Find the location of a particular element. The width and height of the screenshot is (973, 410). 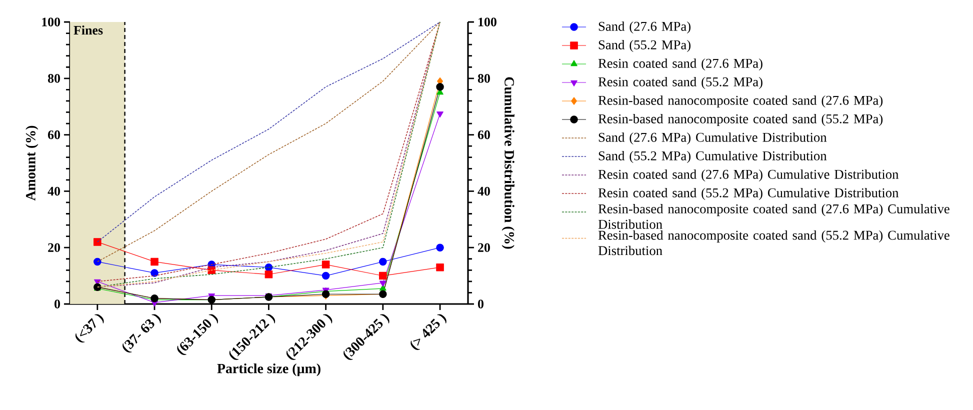

y2-tick-label: 20 is located at coordinates (484, 247).